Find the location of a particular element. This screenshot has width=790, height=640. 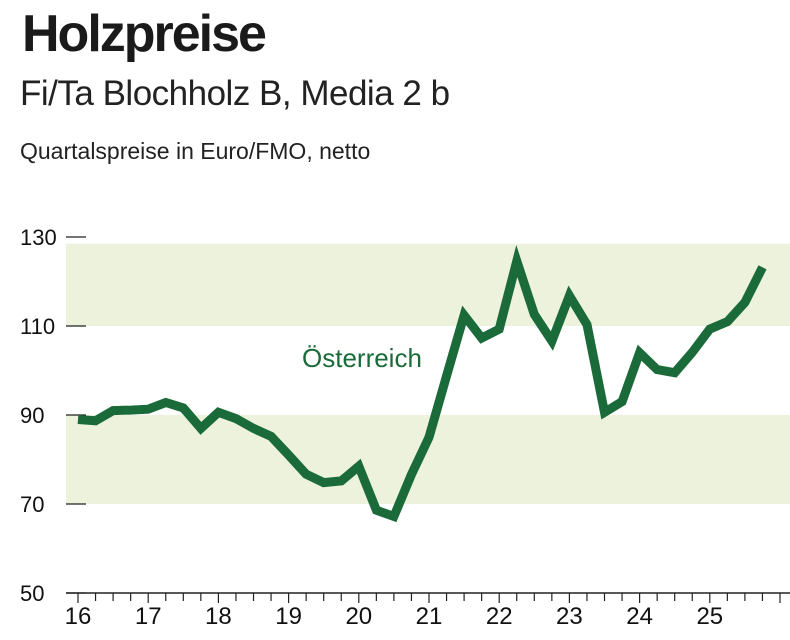

x-tick-label-19: 19 is located at coordinates (288, 616).